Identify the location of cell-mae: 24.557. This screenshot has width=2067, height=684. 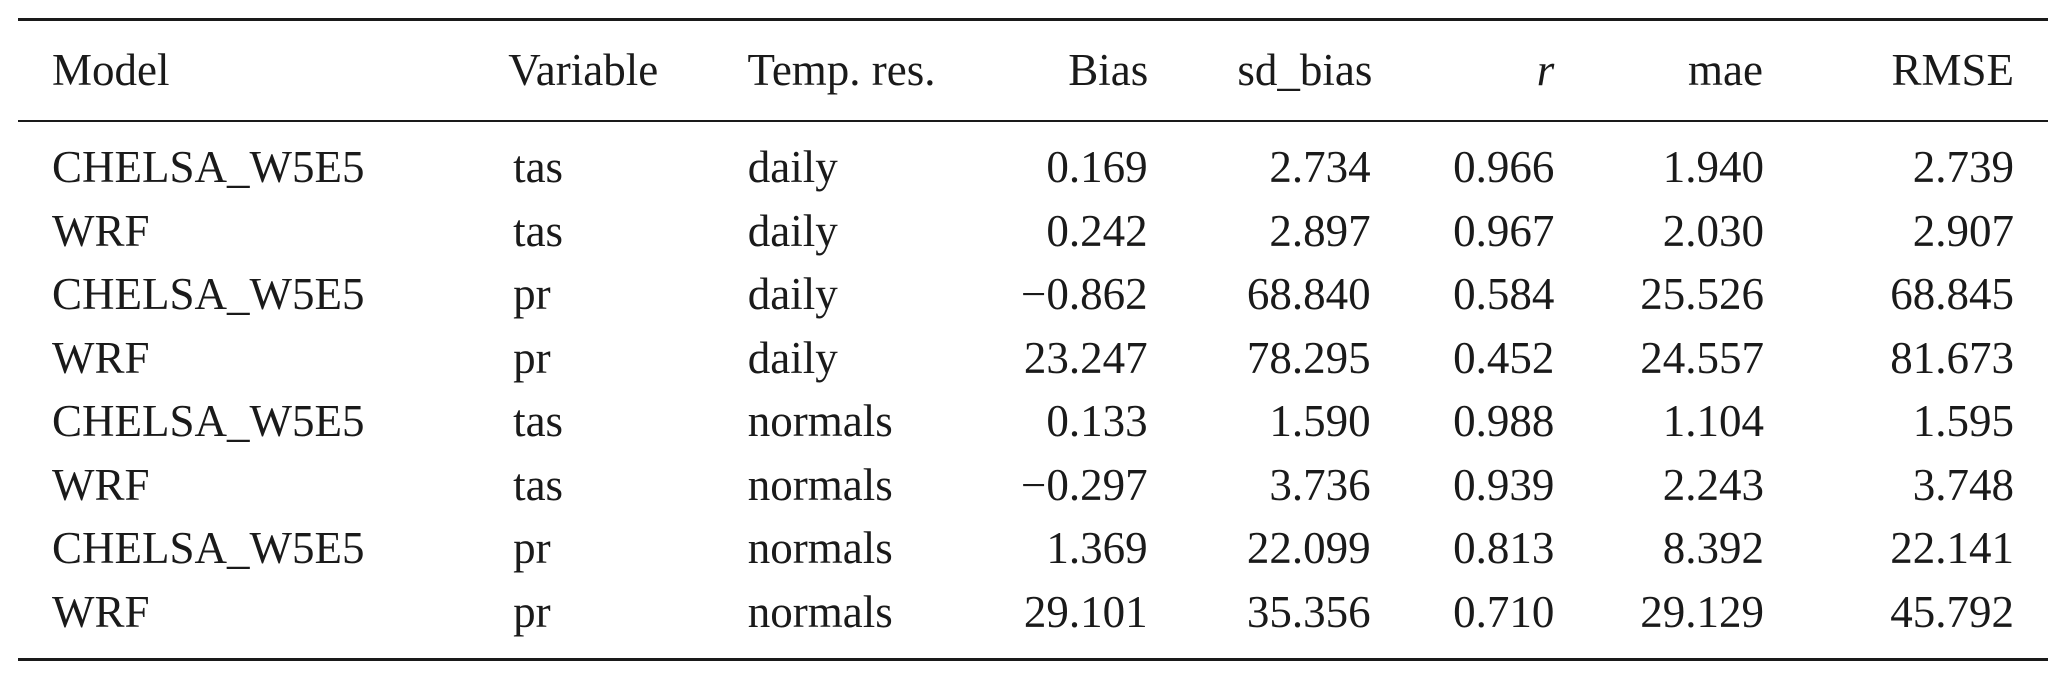
(1702, 357).